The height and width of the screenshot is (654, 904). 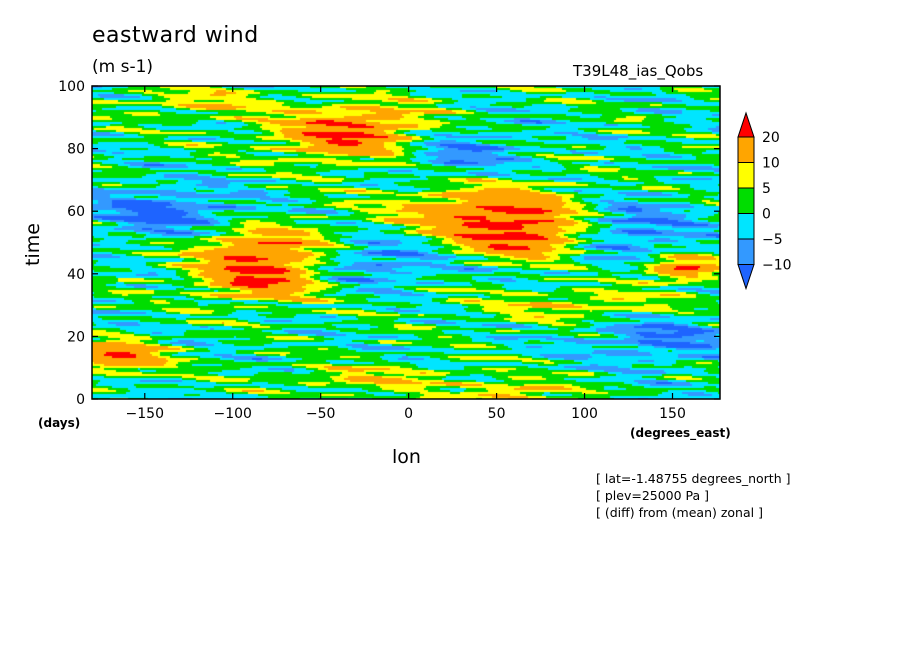 I want to click on y-axis-units: (days), so click(x=59, y=423).